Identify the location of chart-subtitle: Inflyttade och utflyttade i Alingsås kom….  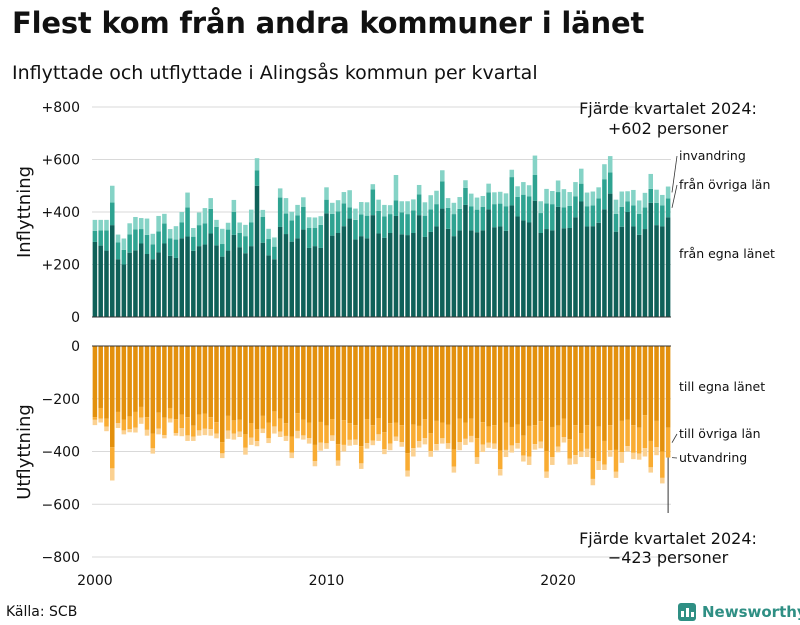
(275, 73).